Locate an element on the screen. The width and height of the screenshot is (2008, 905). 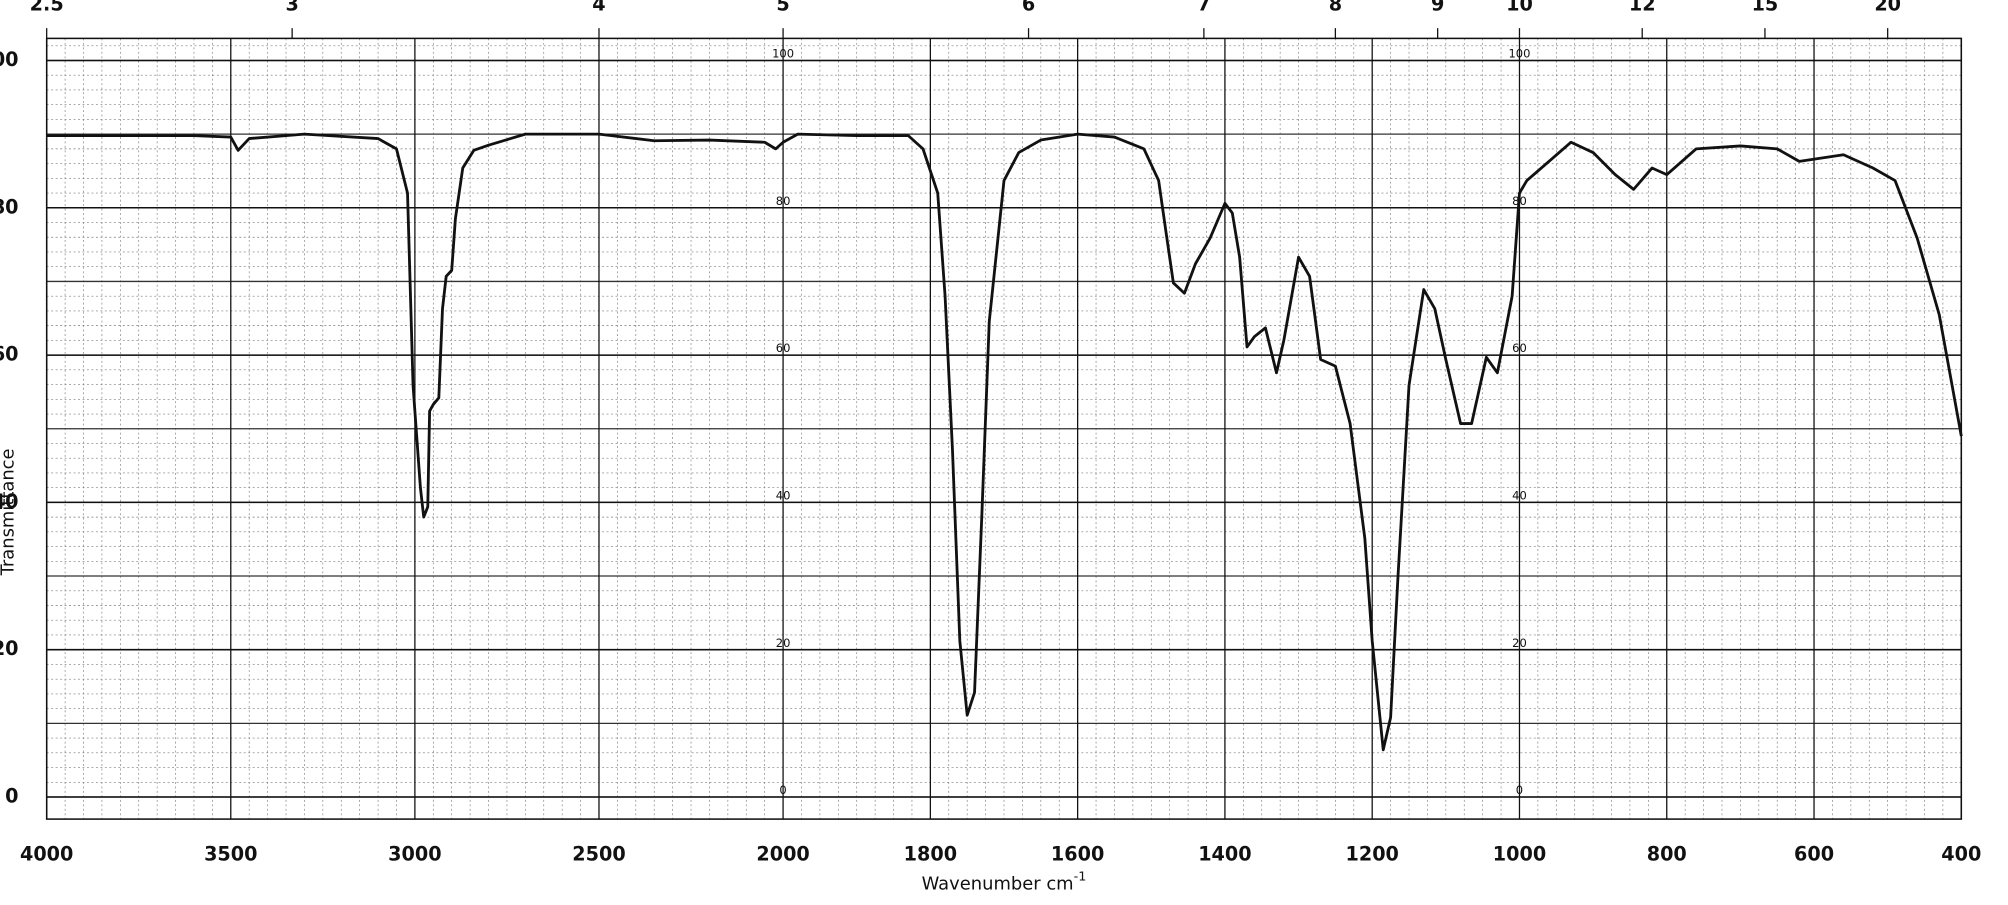
x2-tick-label: 7 is located at coordinates (1203, 8).